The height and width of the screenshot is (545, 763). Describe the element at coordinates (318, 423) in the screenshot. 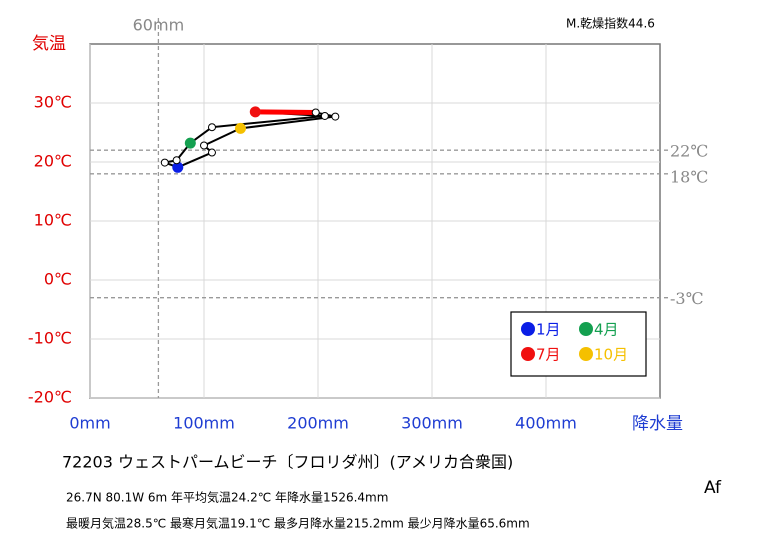

I see `x-tick-label: 200mm` at that location.